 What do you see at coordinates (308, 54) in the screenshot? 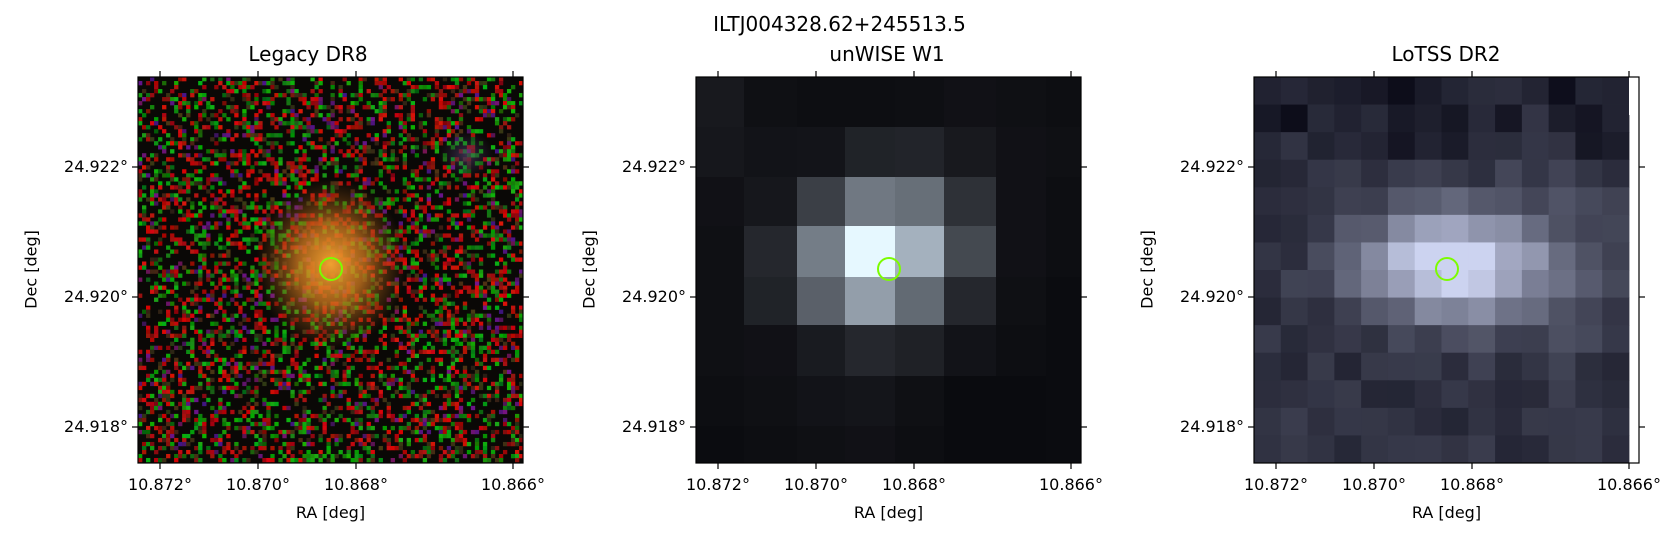
I see `panel-title-legacy: Legacy DR8` at bounding box center [308, 54].